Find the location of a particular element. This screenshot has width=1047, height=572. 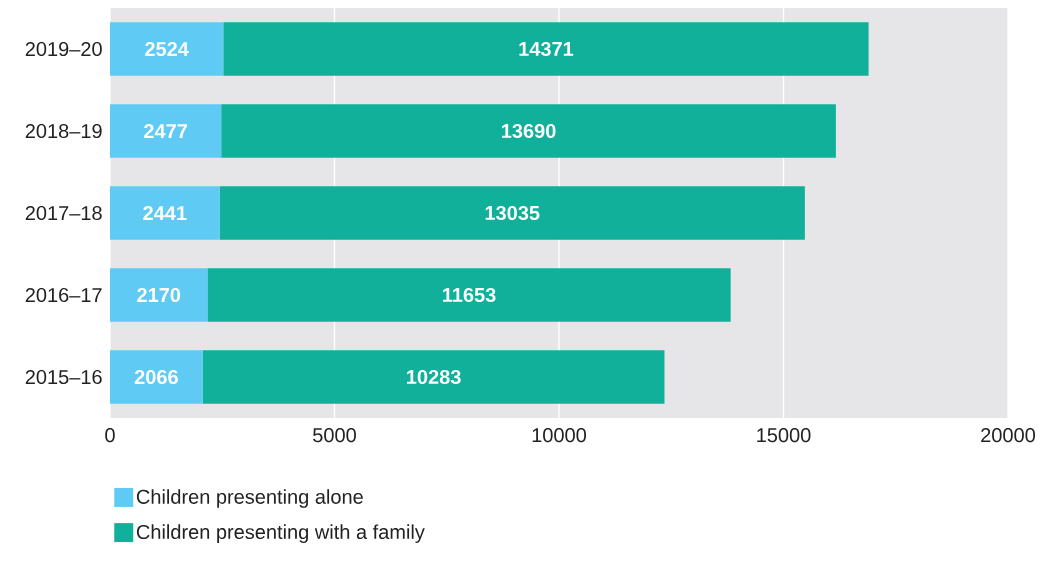

data-label: 2524 is located at coordinates (167, 49).